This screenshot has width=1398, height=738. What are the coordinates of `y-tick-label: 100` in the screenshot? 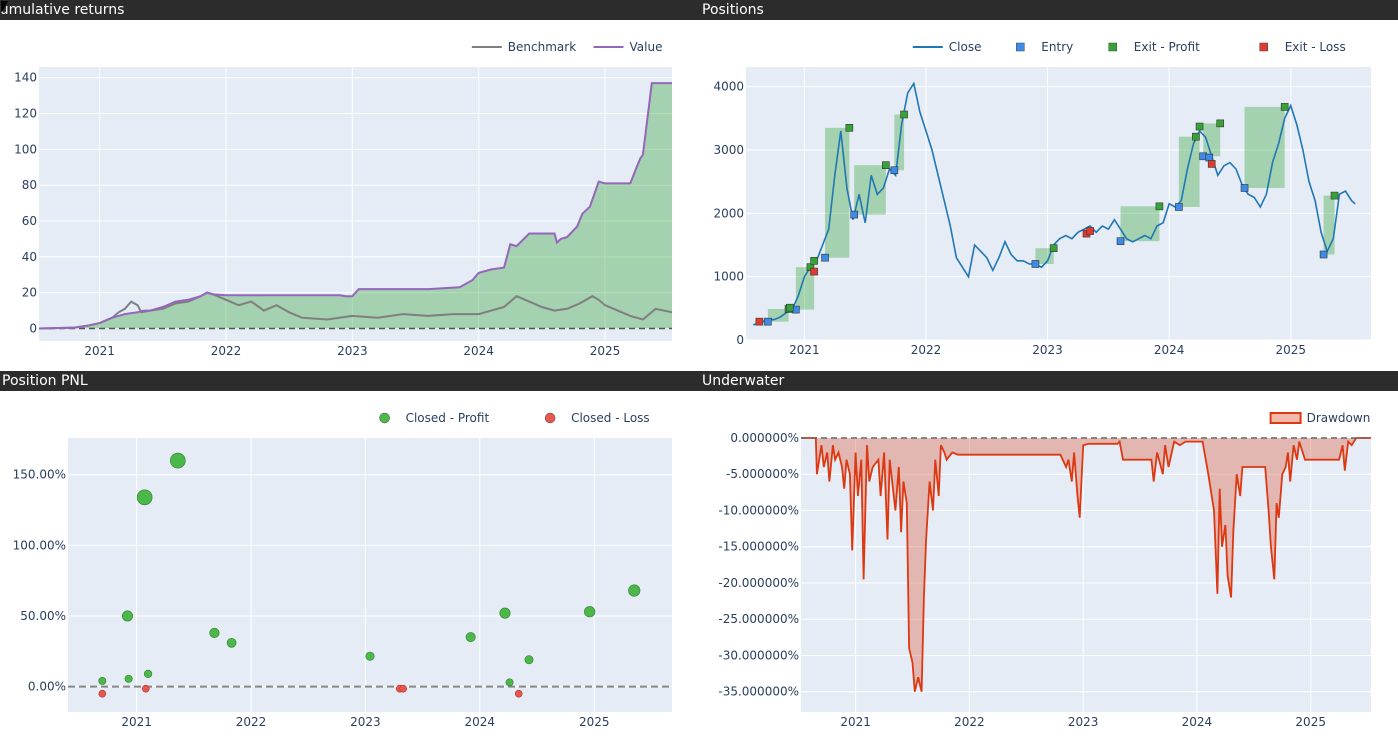 It's located at (25, 149).